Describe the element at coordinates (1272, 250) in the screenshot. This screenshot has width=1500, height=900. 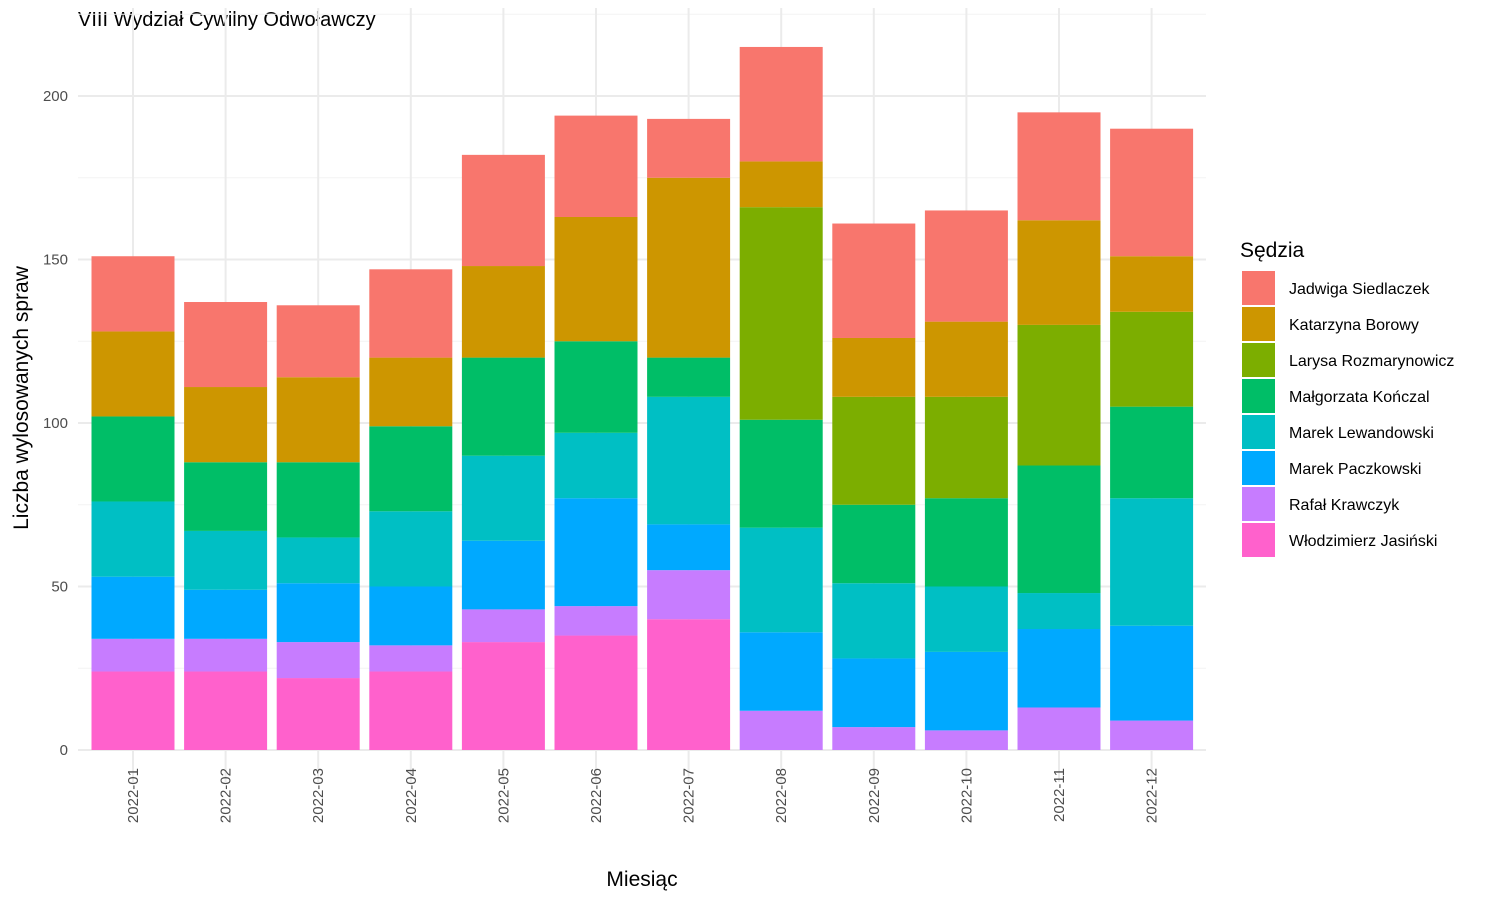
I see `legend-title: Sędzia` at that location.